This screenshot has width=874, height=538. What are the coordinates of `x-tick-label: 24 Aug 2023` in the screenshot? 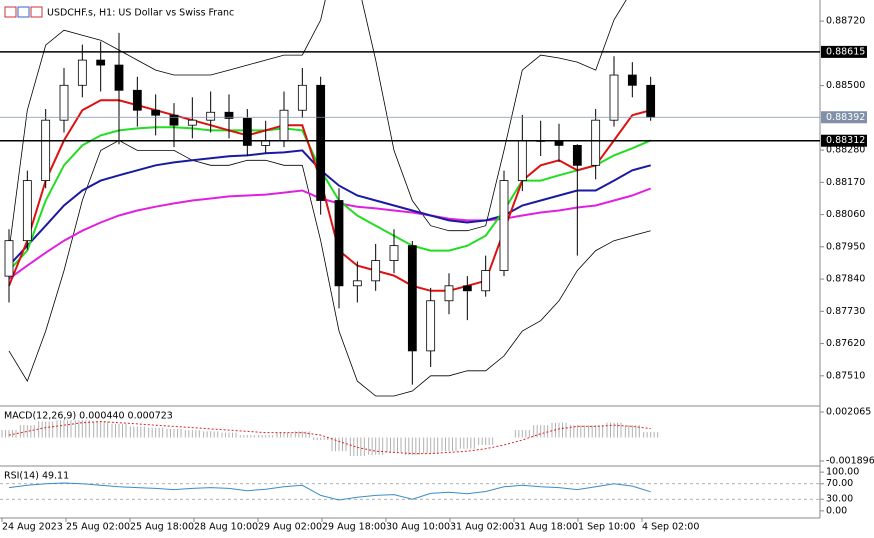 It's located at (32, 527).